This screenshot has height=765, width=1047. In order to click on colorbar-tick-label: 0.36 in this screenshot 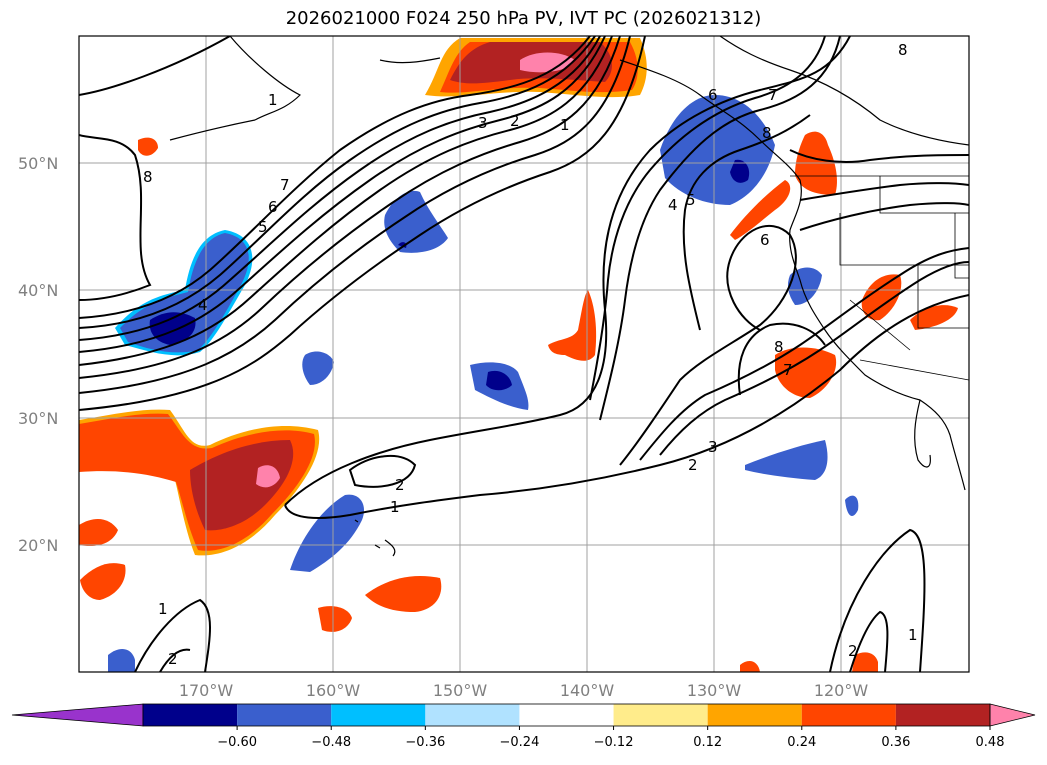, I will do `click(895, 742)`.